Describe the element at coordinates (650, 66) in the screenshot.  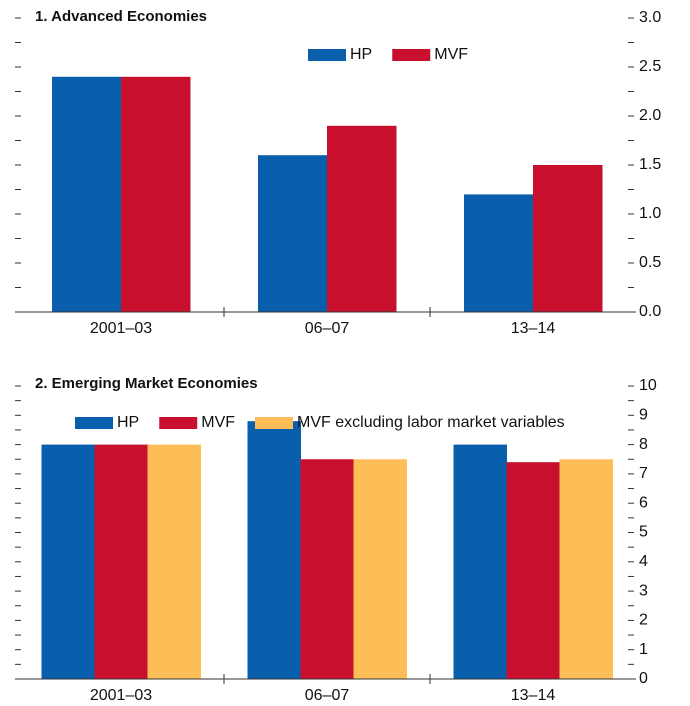
I see `y-tick-label: 2.5` at that location.